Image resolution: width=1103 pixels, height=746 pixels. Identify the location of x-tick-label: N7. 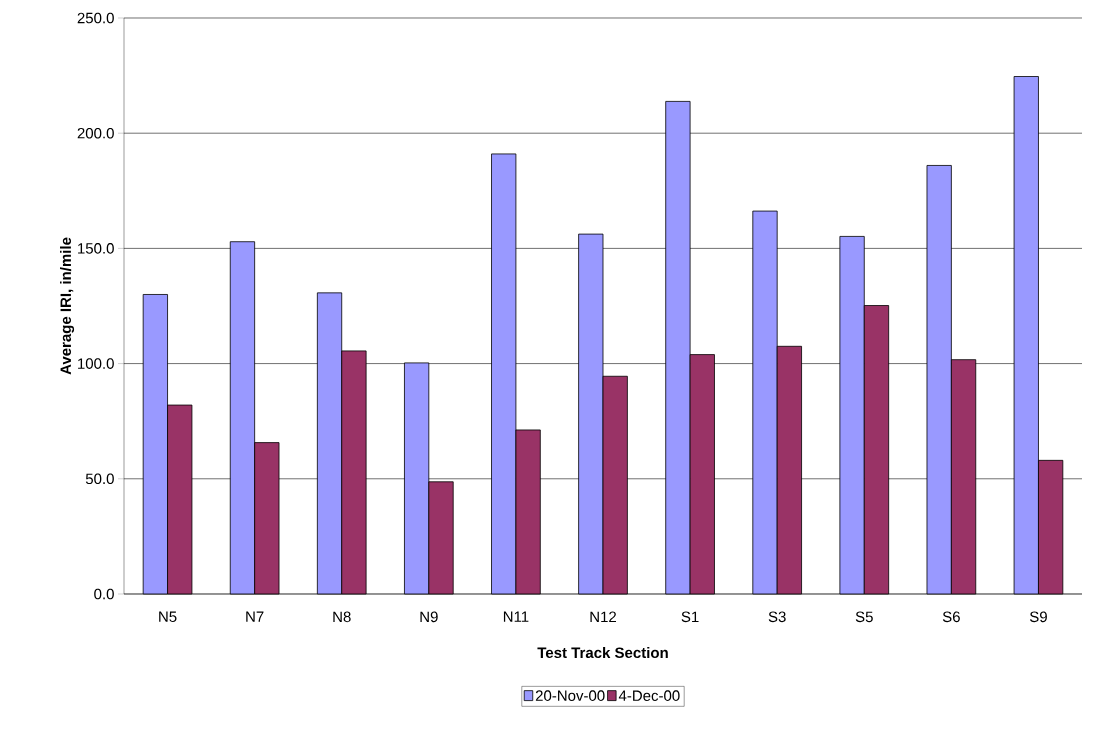
(255, 616).